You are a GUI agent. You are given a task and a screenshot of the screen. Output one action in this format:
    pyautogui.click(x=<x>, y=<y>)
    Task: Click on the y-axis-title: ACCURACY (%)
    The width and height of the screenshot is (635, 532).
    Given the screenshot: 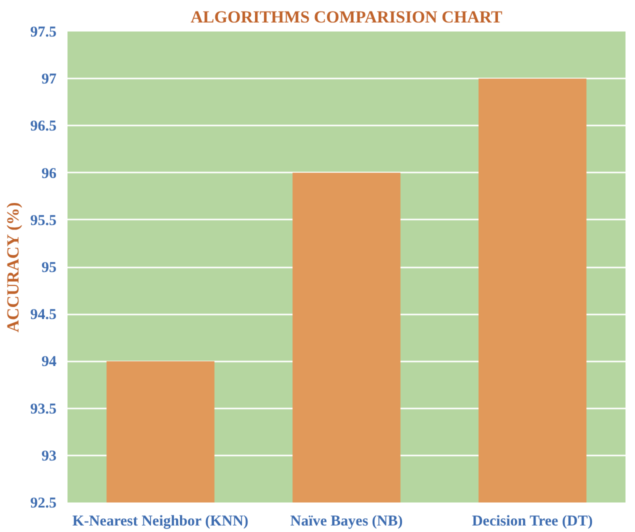 What is the action you would take?
    pyautogui.click(x=12, y=267)
    